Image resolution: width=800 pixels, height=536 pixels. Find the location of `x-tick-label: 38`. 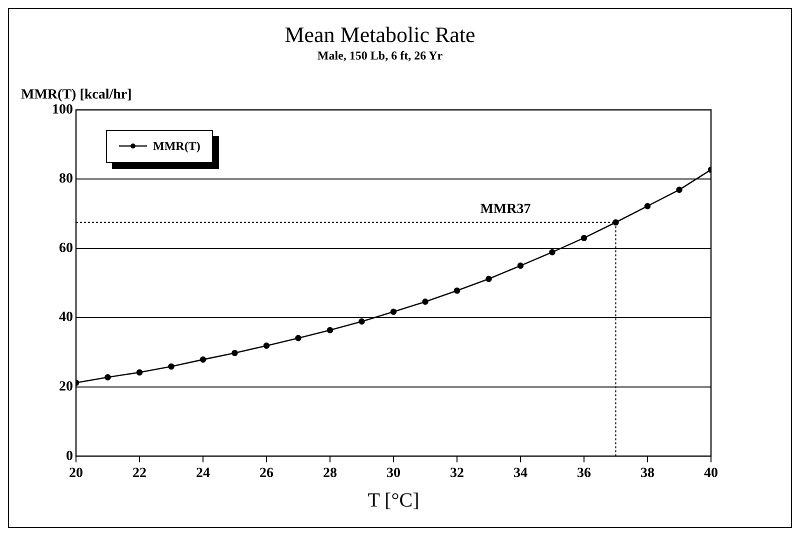

x-tick-label: 38 is located at coordinates (647, 474).